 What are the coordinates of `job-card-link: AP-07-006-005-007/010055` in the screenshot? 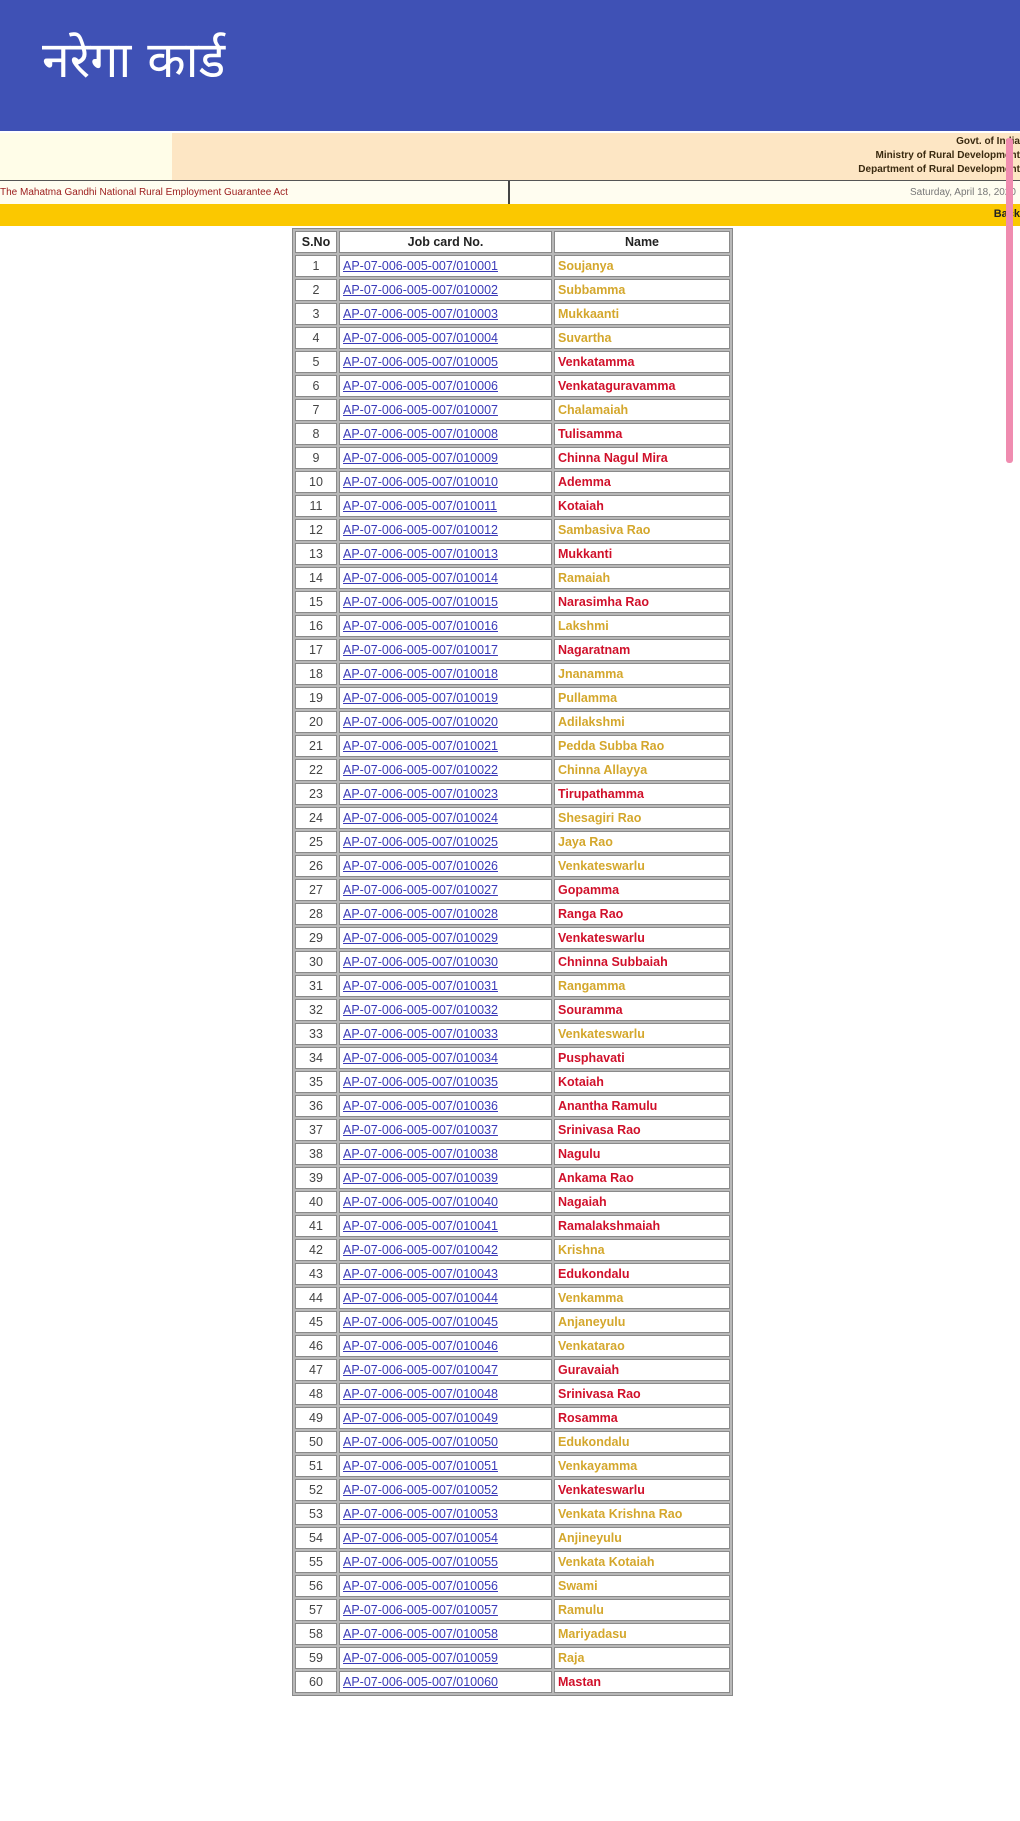 It's located at (420, 1562).